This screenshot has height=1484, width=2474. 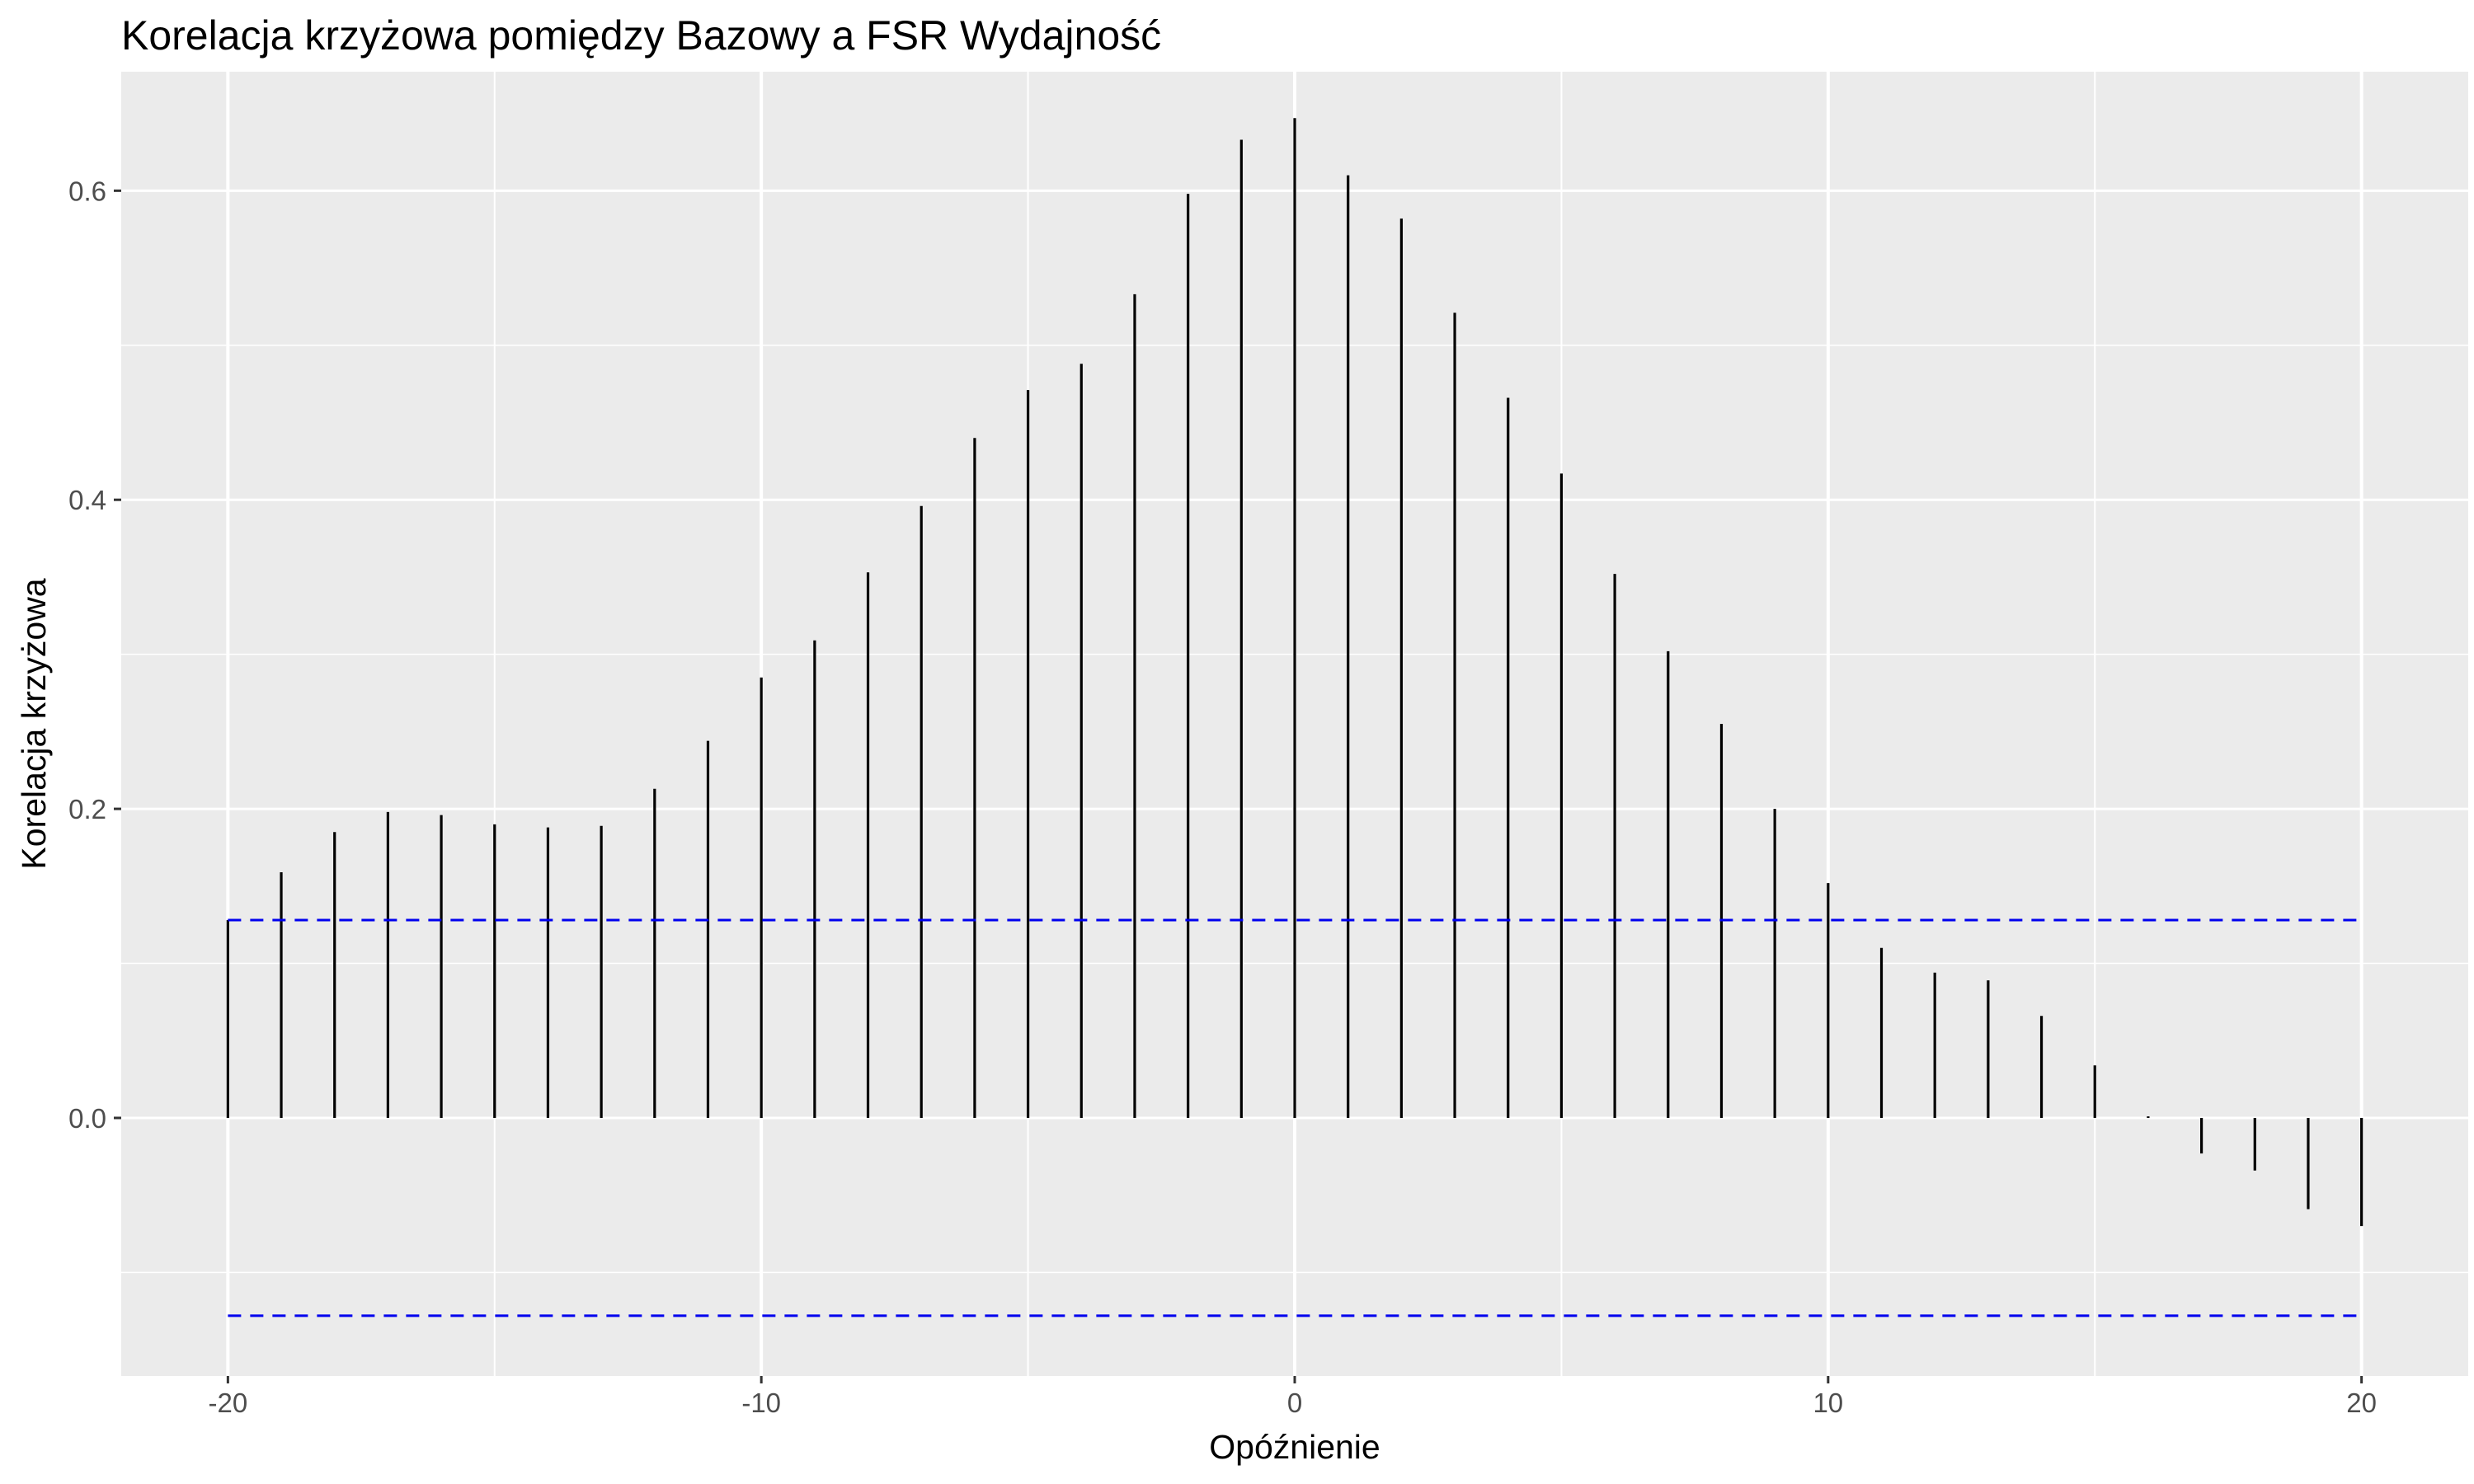 I want to click on x-tick-label-1: -10, so click(x=761, y=1403).